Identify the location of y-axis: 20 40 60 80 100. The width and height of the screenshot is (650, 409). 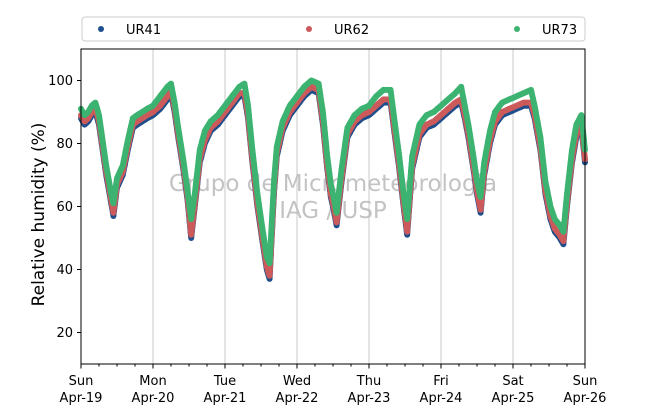
(64, 207).